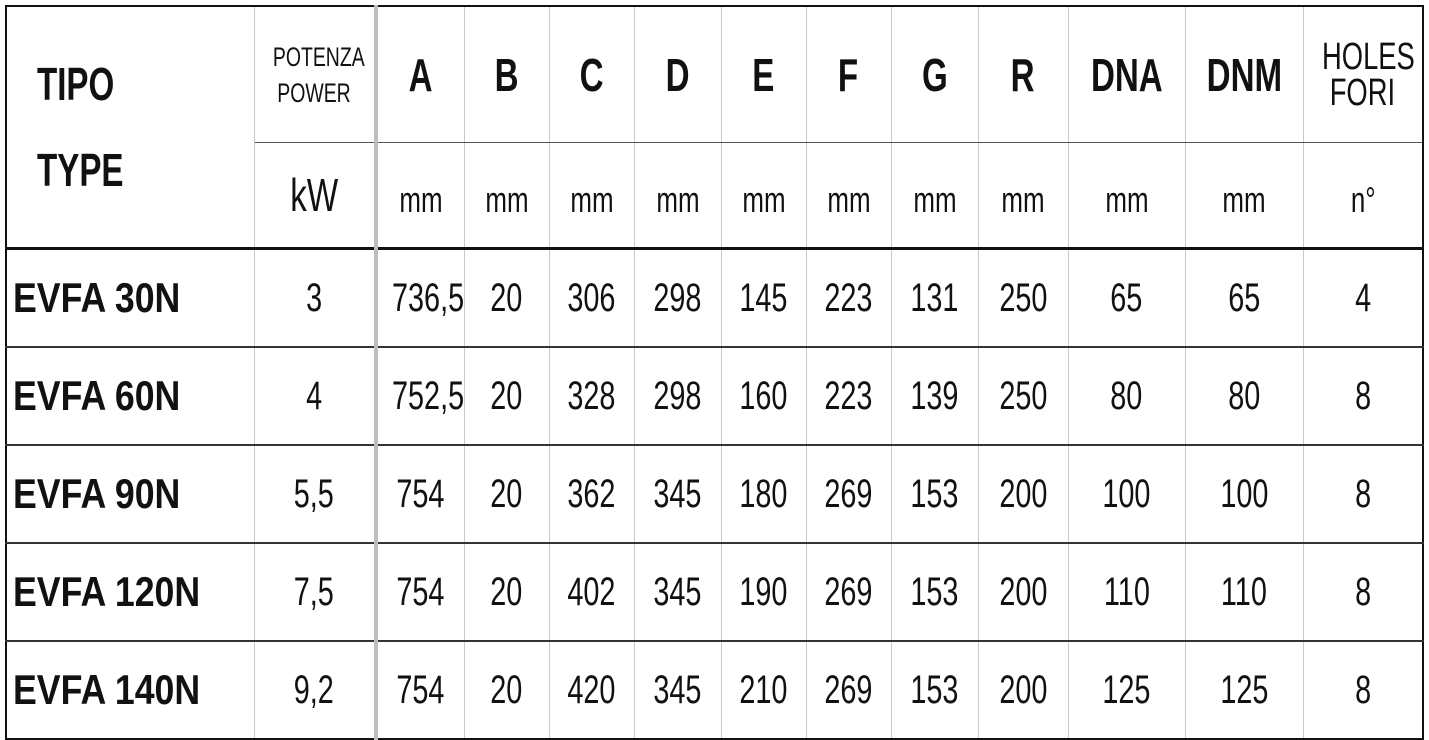 This screenshot has height=740, width=1429. I want to click on value-cell-c: 420, so click(591, 690).